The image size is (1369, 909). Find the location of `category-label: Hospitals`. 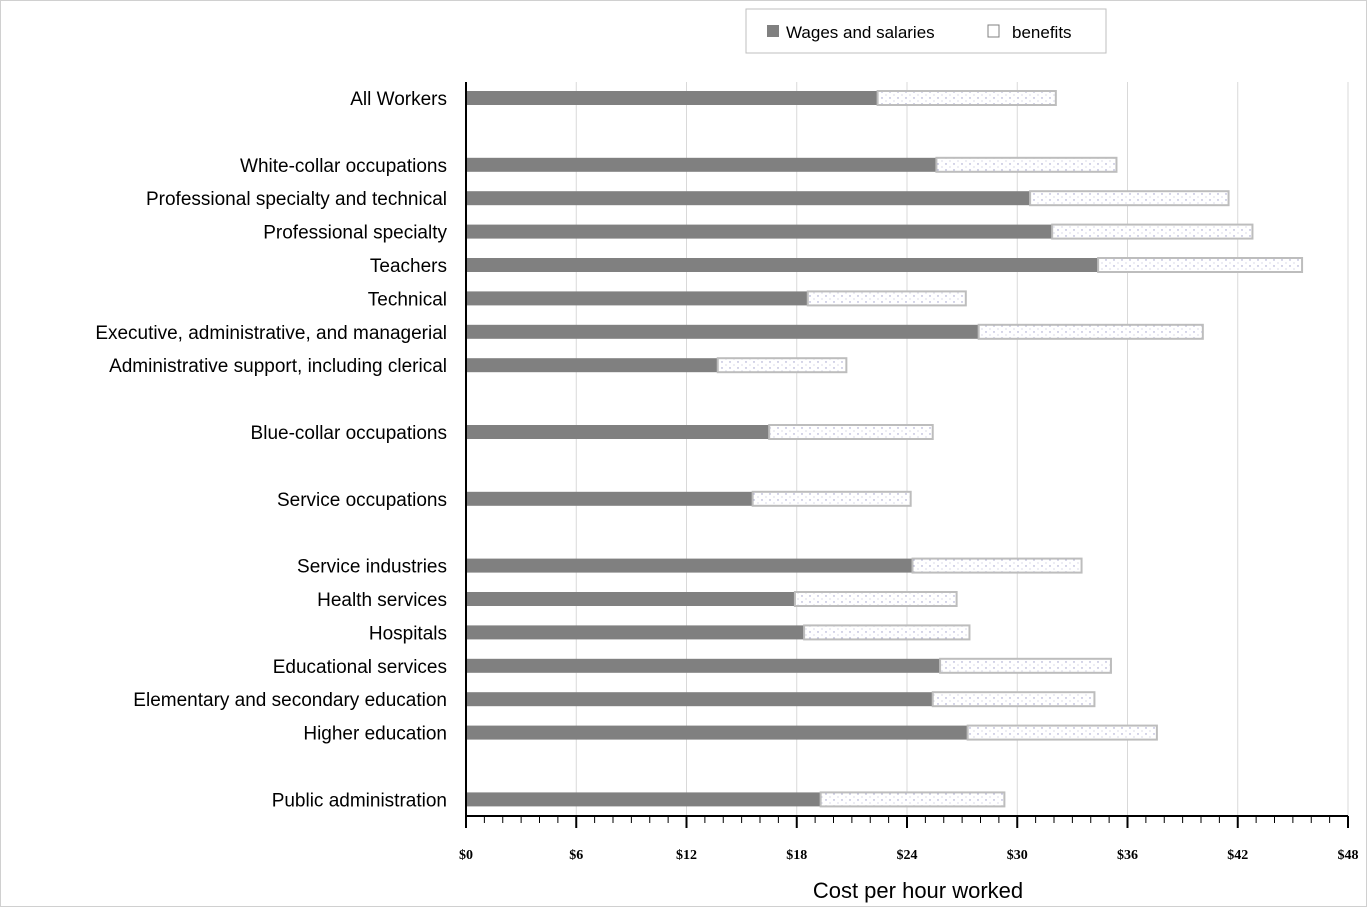

category-label: Hospitals is located at coordinates (408, 633).